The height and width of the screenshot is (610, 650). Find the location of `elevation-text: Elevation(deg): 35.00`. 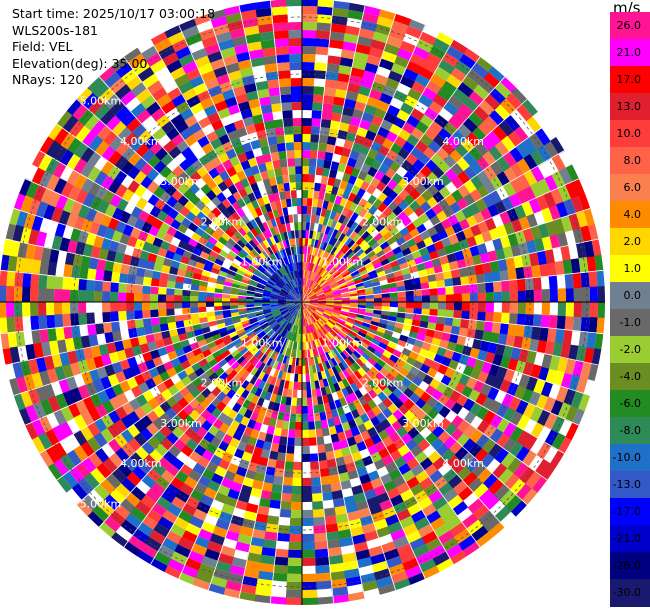

elevation-text: Elevation(deg): 35.00 is located at coordinates (80, 63).